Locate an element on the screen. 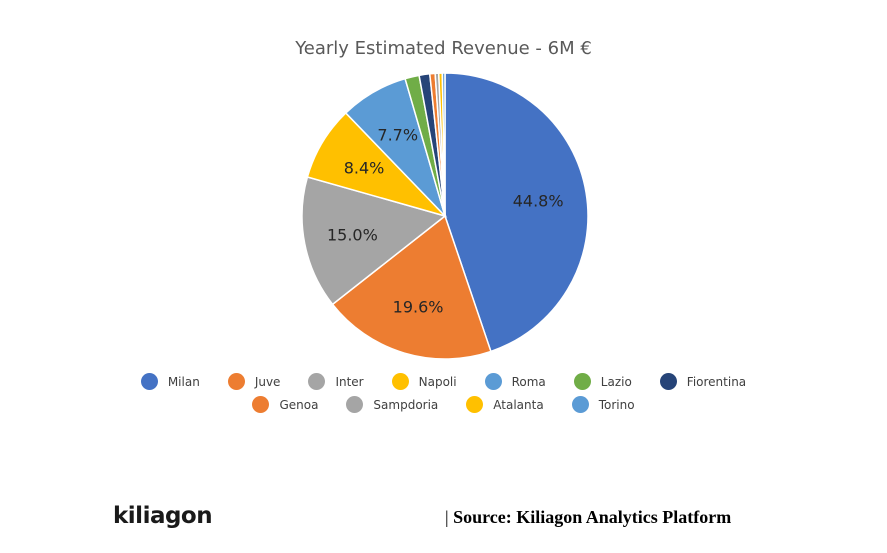 The width and height of the screenshot is (887, 553). legend-label: Torino is located at coordinates (616, 404).